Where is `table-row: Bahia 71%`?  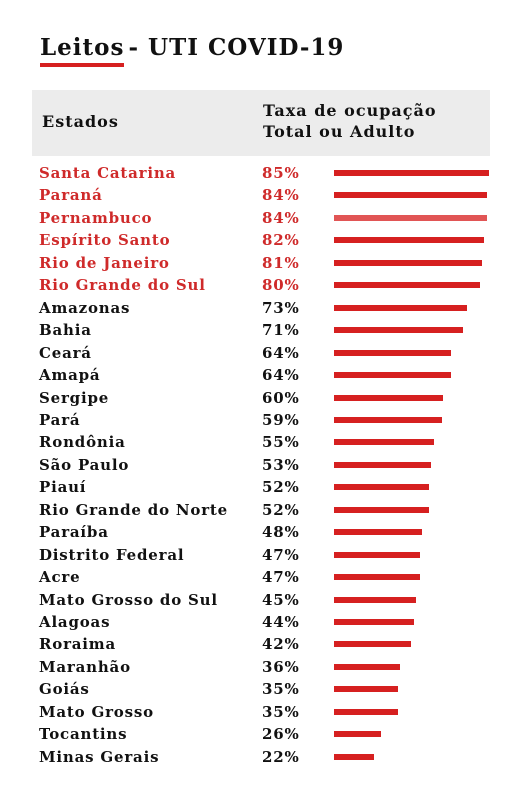 table-row: Bahia 71% is located at coordinates (265, 330).